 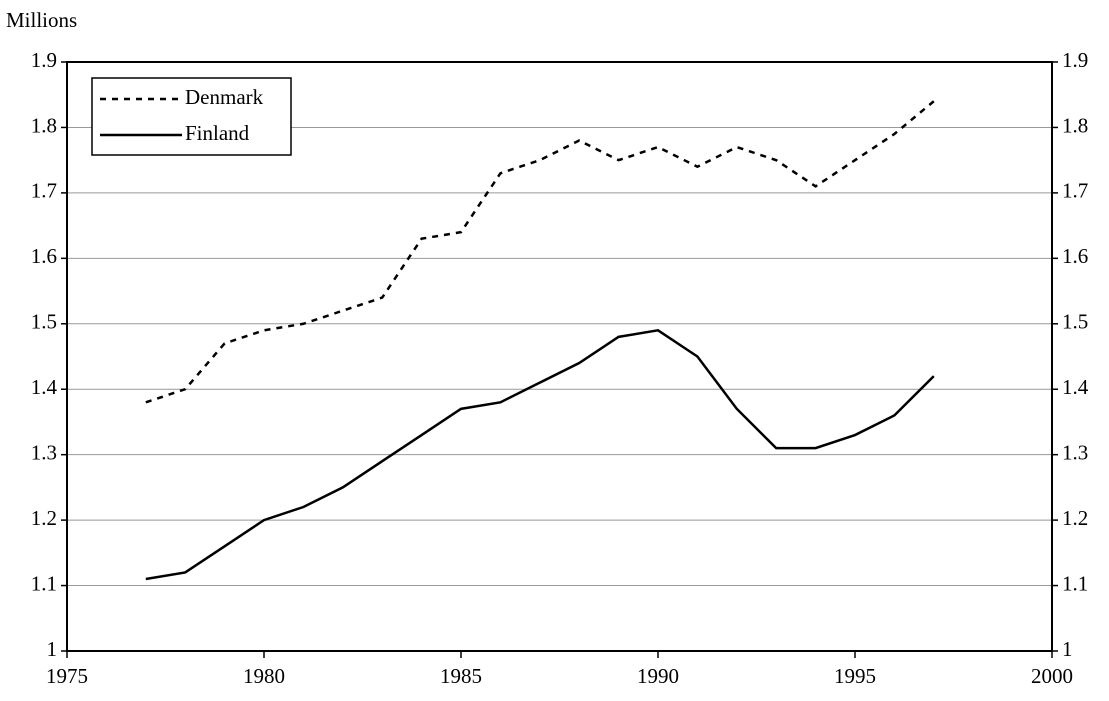 I want to click on x-tick-label: 1995, so click(x=855, y=676).